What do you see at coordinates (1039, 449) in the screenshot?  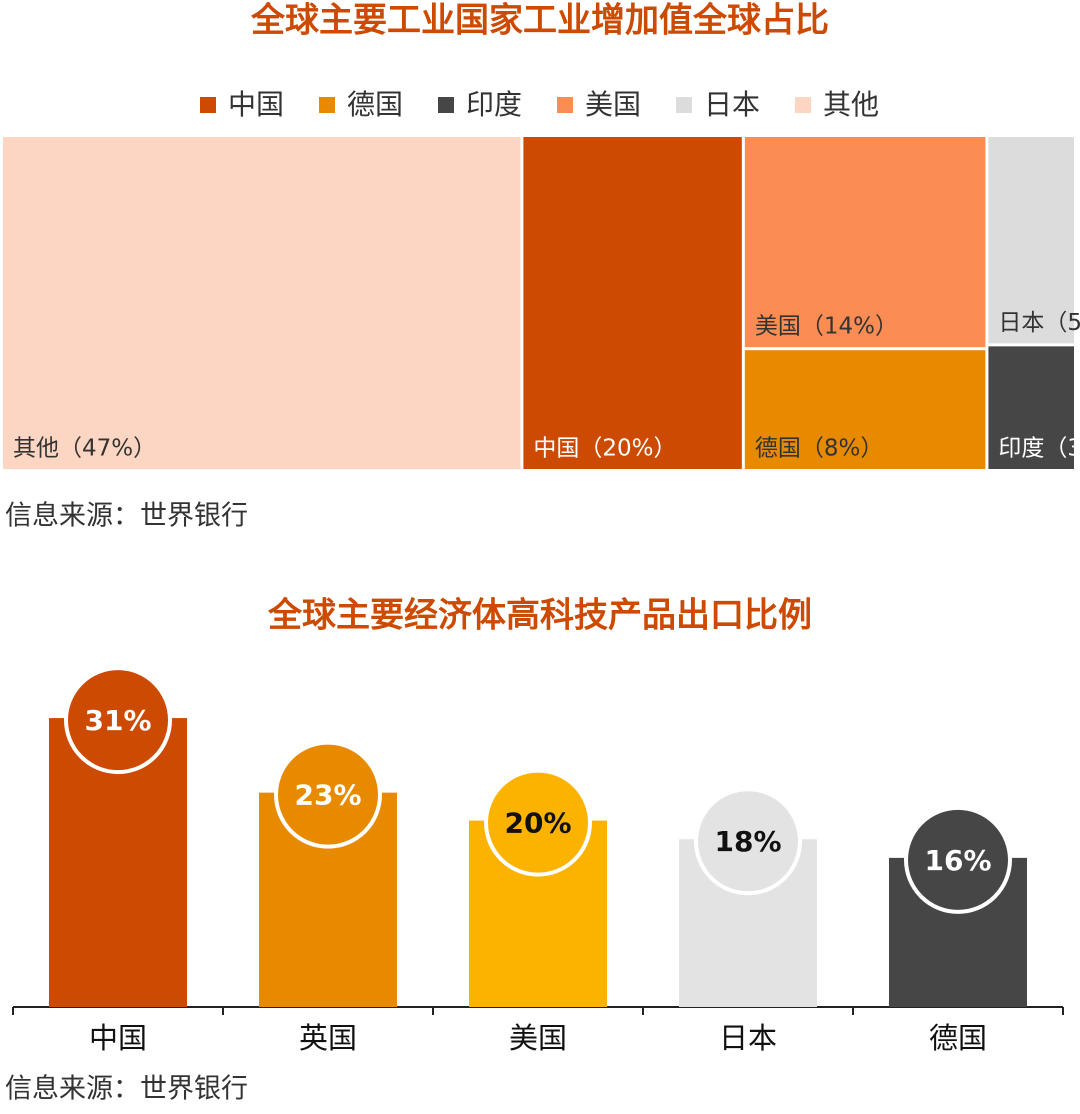 I see `cell-label: 印度（3%）` at bounding box center [1039, 449].